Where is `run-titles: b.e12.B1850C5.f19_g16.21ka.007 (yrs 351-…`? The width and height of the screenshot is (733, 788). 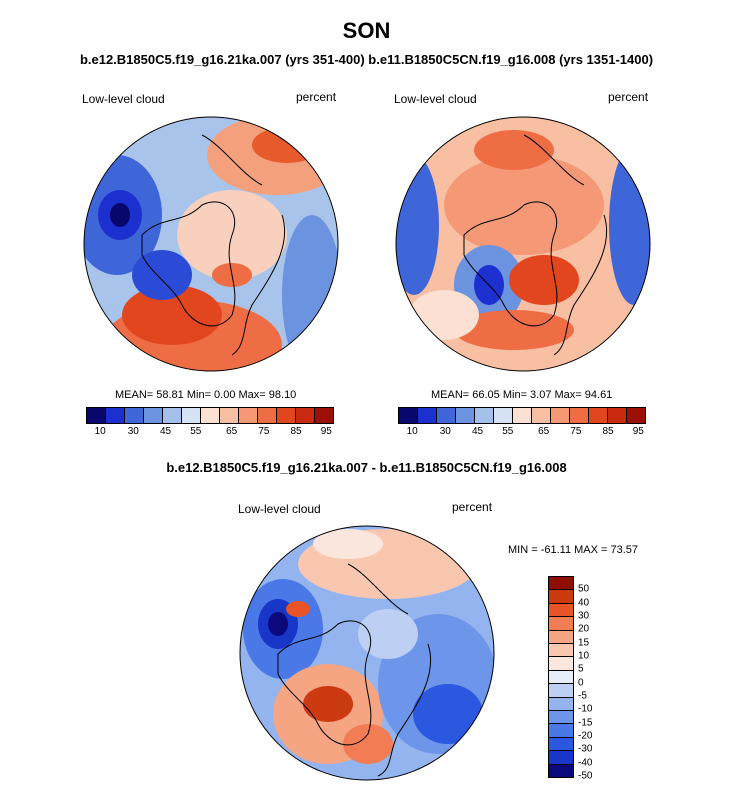 run-titles: b.e12.B1850C5.f19_g16.21ka.007 (yrs 351-… is located at coordinates (366, 59).